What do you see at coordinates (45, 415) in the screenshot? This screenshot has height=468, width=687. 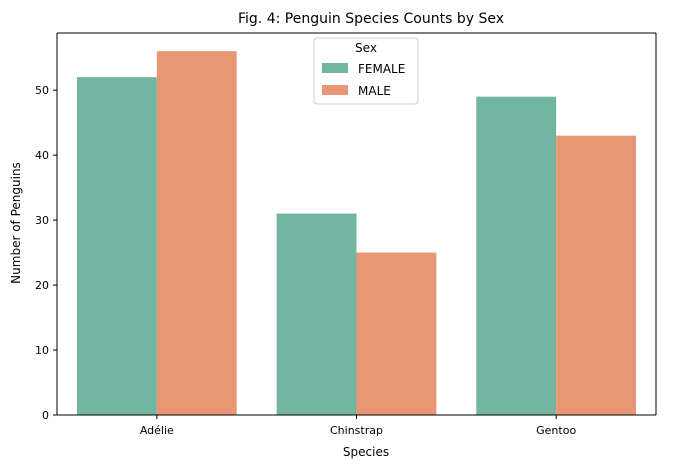 I see `y-tick-label-0: 0` at bounding box center [45, 415].